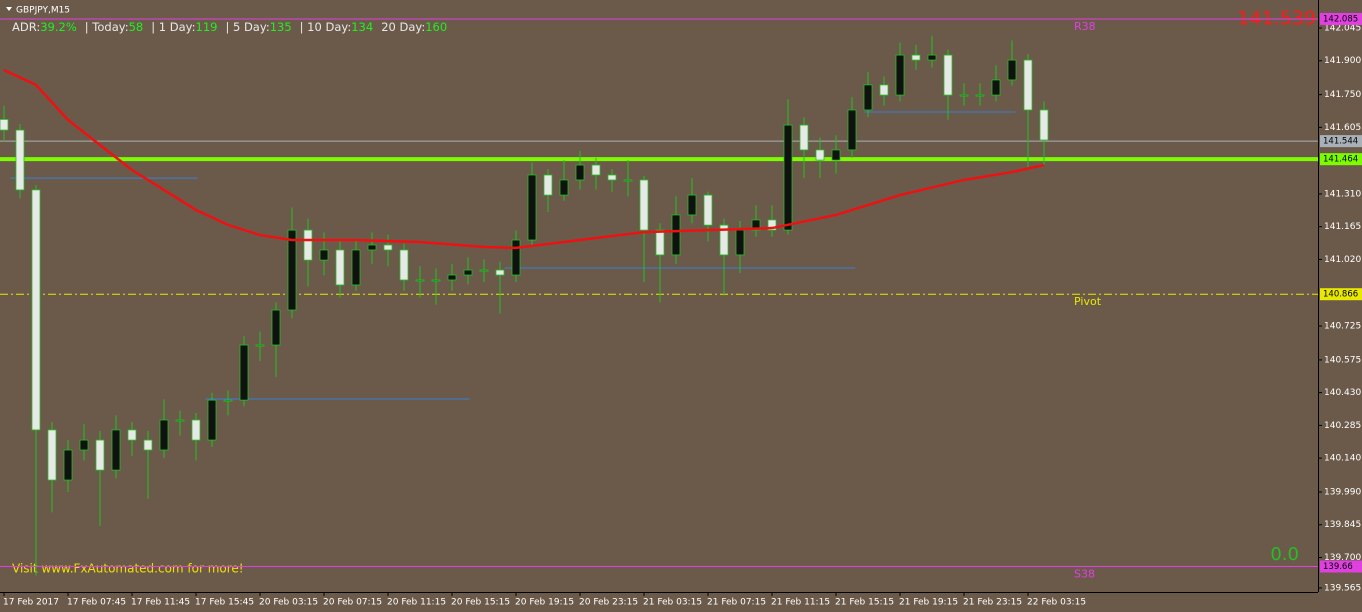  I want to click on price-box-label: 142.085, so click(1340, 19).